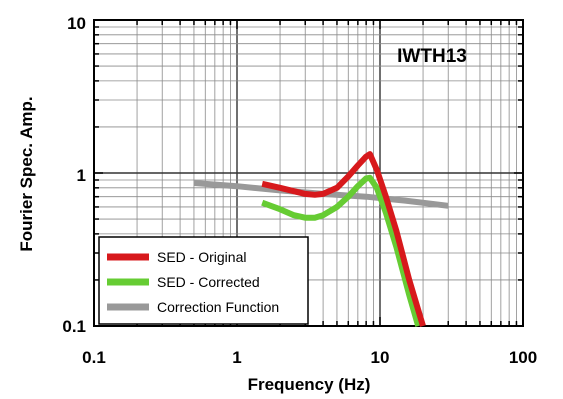 Image resolution: width=563 pixels, height=399 pixels. What do you see at coordinates (218, 307) in the screenshot?
I see `legend-label-correction-function: Correction Function` at bounding box center [218, 307].